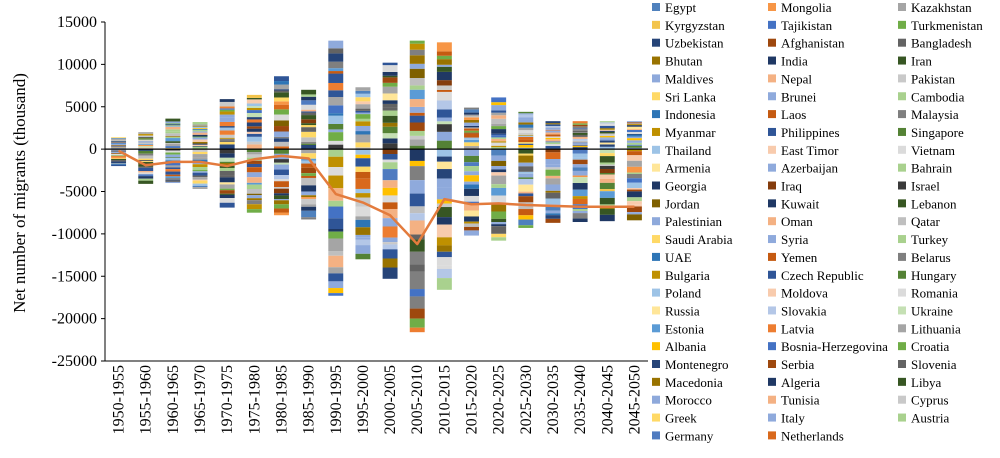 The image size is (1000, 458). What do you see at coordinates (685, 346) in the screenshot?
I see `legend-label: Albania` at bounding box center [685, 346].